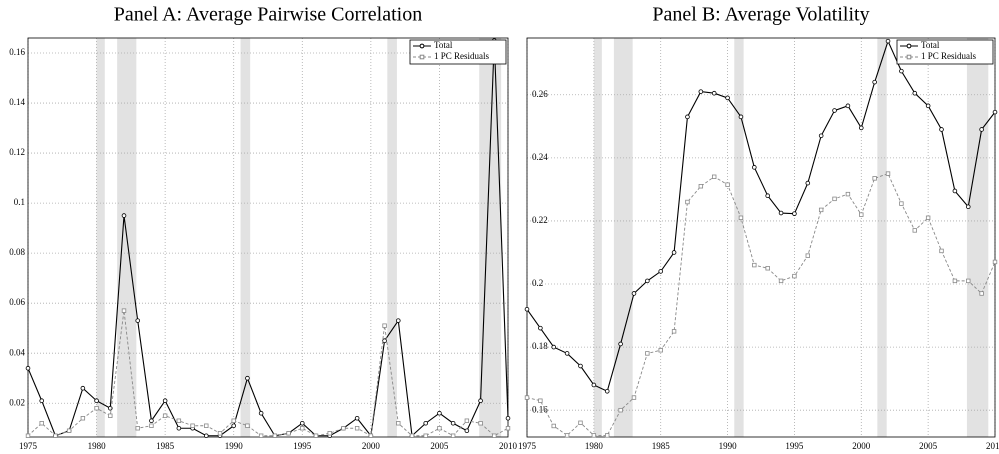 This screenshot has width=999, height=454. What do you see at coordinates (992, 446) in the screenshot?
I see `x-tick-label: 2010` at bounding box center [992, 446].